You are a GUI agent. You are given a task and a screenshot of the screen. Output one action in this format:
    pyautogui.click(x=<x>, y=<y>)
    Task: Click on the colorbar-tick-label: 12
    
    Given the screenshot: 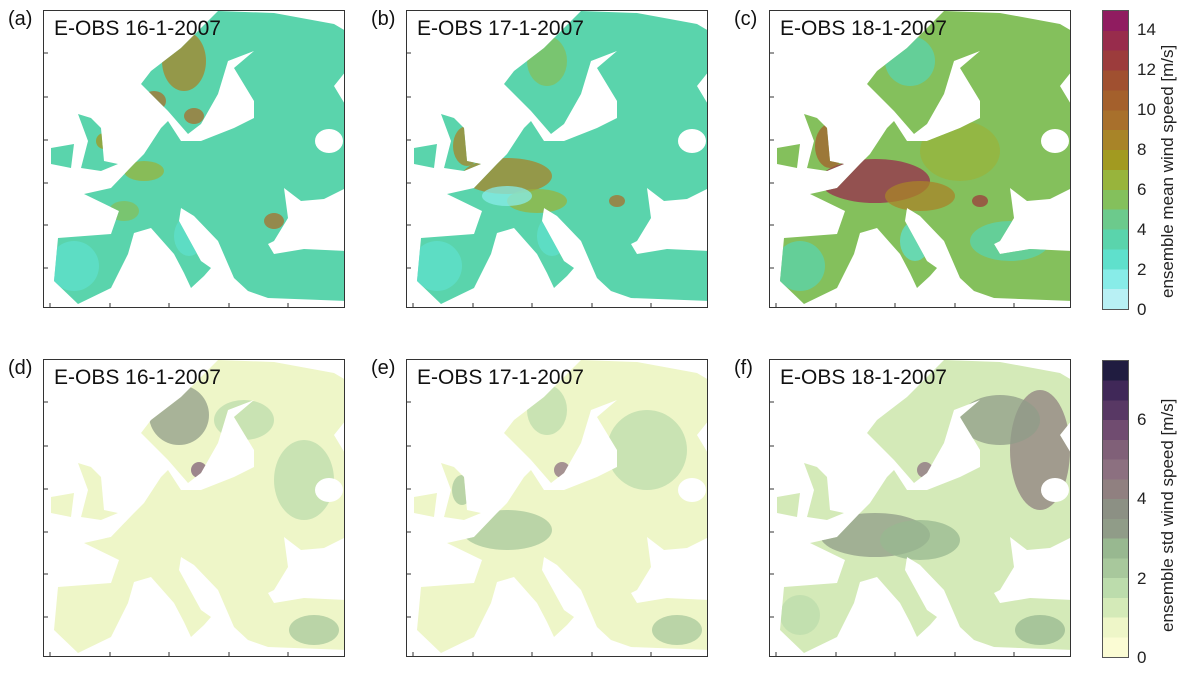 What is the action you would take?
    pyautogui.click(x=1146, y=69)
    